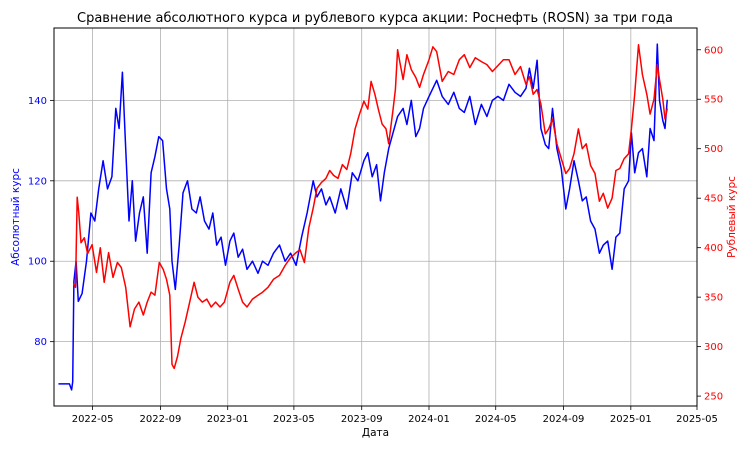 Image resolution: width=750 pixels, height=450 pixels. I want to click on x-tick-label: 2023-05, so click(294, 419).